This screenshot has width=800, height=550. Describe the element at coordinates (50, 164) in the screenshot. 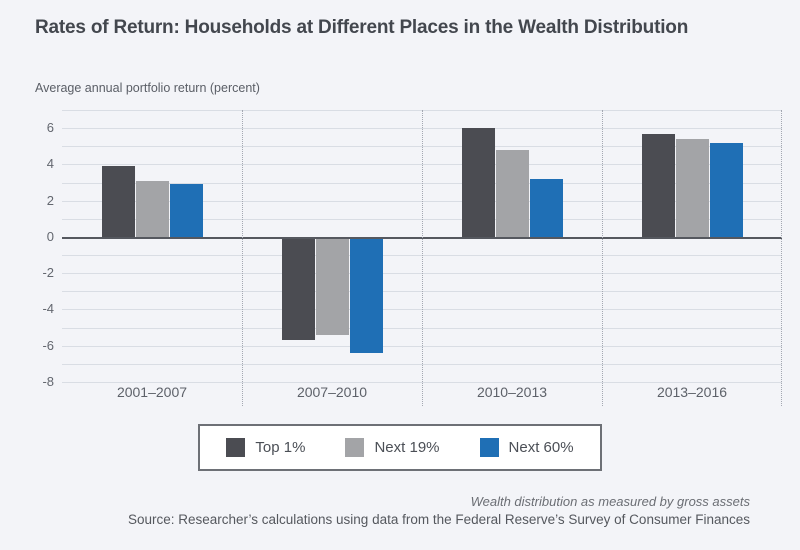

I see `y-tick-label-4: 4` at that location.